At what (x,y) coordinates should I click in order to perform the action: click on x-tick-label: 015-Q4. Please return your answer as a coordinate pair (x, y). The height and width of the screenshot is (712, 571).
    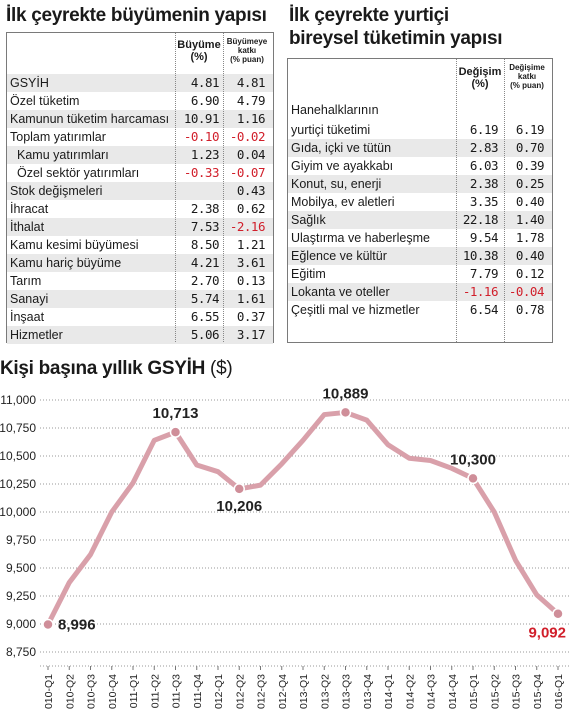
    Looking at the image, I should click on (538, 691).